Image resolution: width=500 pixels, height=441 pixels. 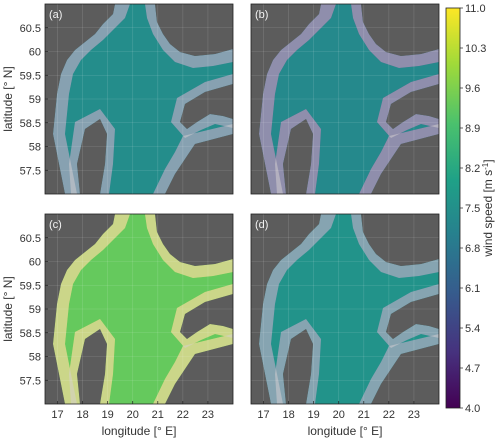 I want to click on colorbar-tick-label: 6.8, so click(x=472, y=249).